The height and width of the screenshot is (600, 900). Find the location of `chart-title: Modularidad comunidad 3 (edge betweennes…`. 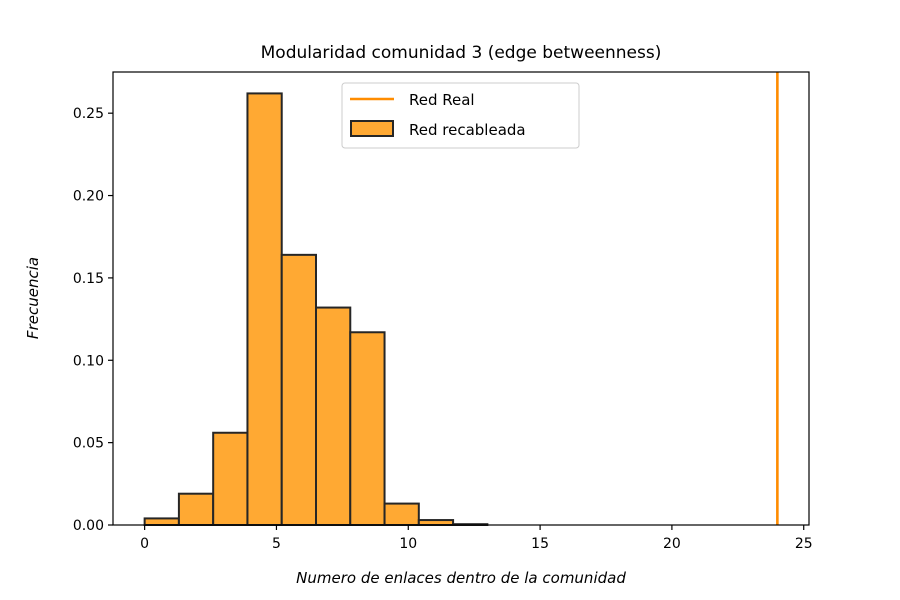

chart-title: Modularidad comunidad 3 (edge betweennes… is located at coordinates (461, 53).